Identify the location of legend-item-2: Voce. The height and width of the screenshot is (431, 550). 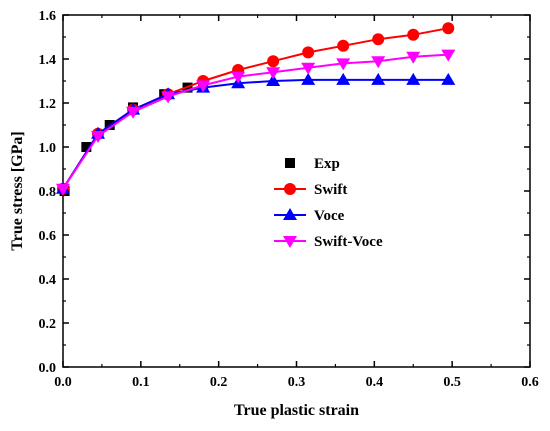
(309, 216).